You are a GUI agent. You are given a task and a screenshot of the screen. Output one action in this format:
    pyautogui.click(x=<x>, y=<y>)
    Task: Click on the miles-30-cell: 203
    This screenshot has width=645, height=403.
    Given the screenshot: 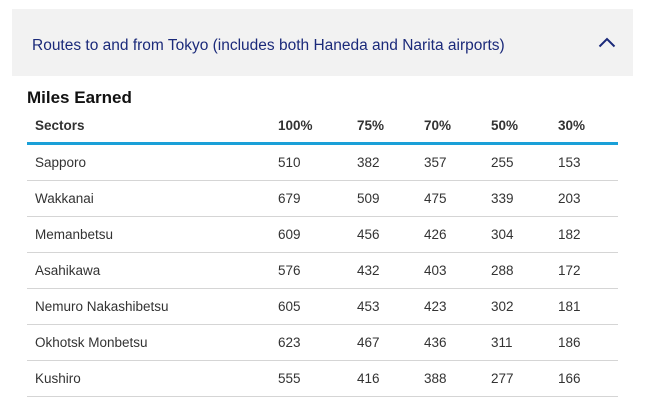 What is the action you would take?
    pyautogui.click(x=588, y=198)
    